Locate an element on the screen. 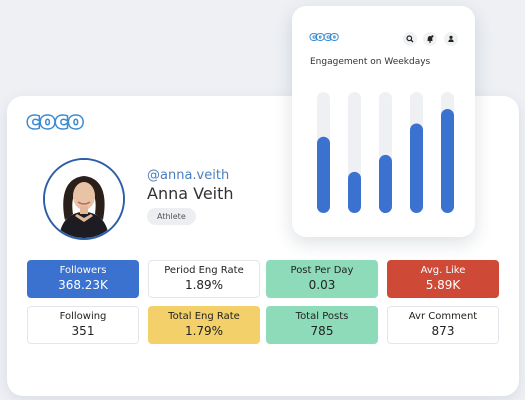  stat-value: 0.03 is located at coordinates (322, 285).